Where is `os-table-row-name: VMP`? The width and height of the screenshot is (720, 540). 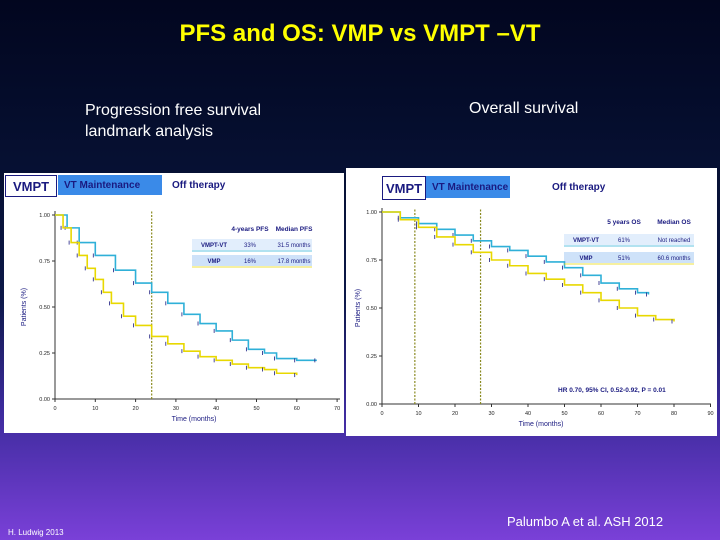 os-table-row-name: VMP is located at coordinates (585, 259).